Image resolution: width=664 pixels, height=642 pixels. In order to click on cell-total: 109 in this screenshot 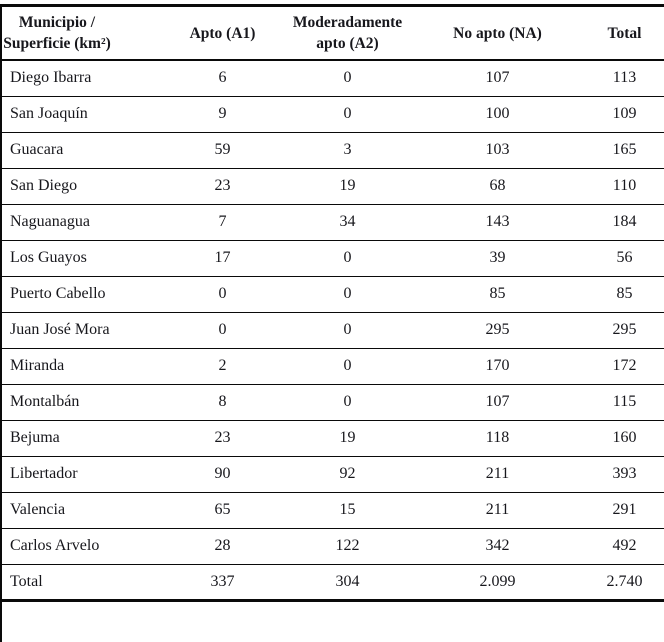, I will do `click(624, 113)`.